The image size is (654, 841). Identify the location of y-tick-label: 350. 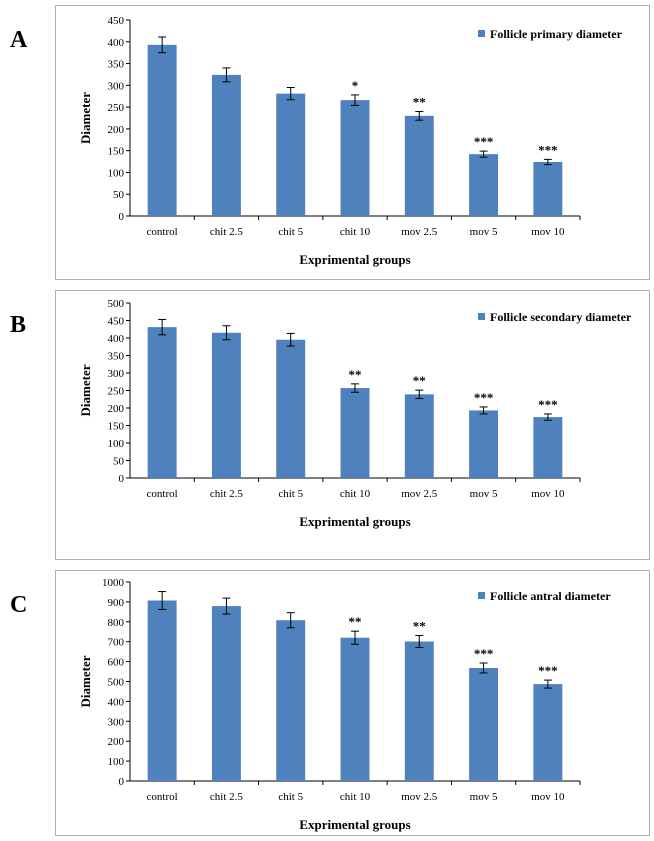
(116, 65).